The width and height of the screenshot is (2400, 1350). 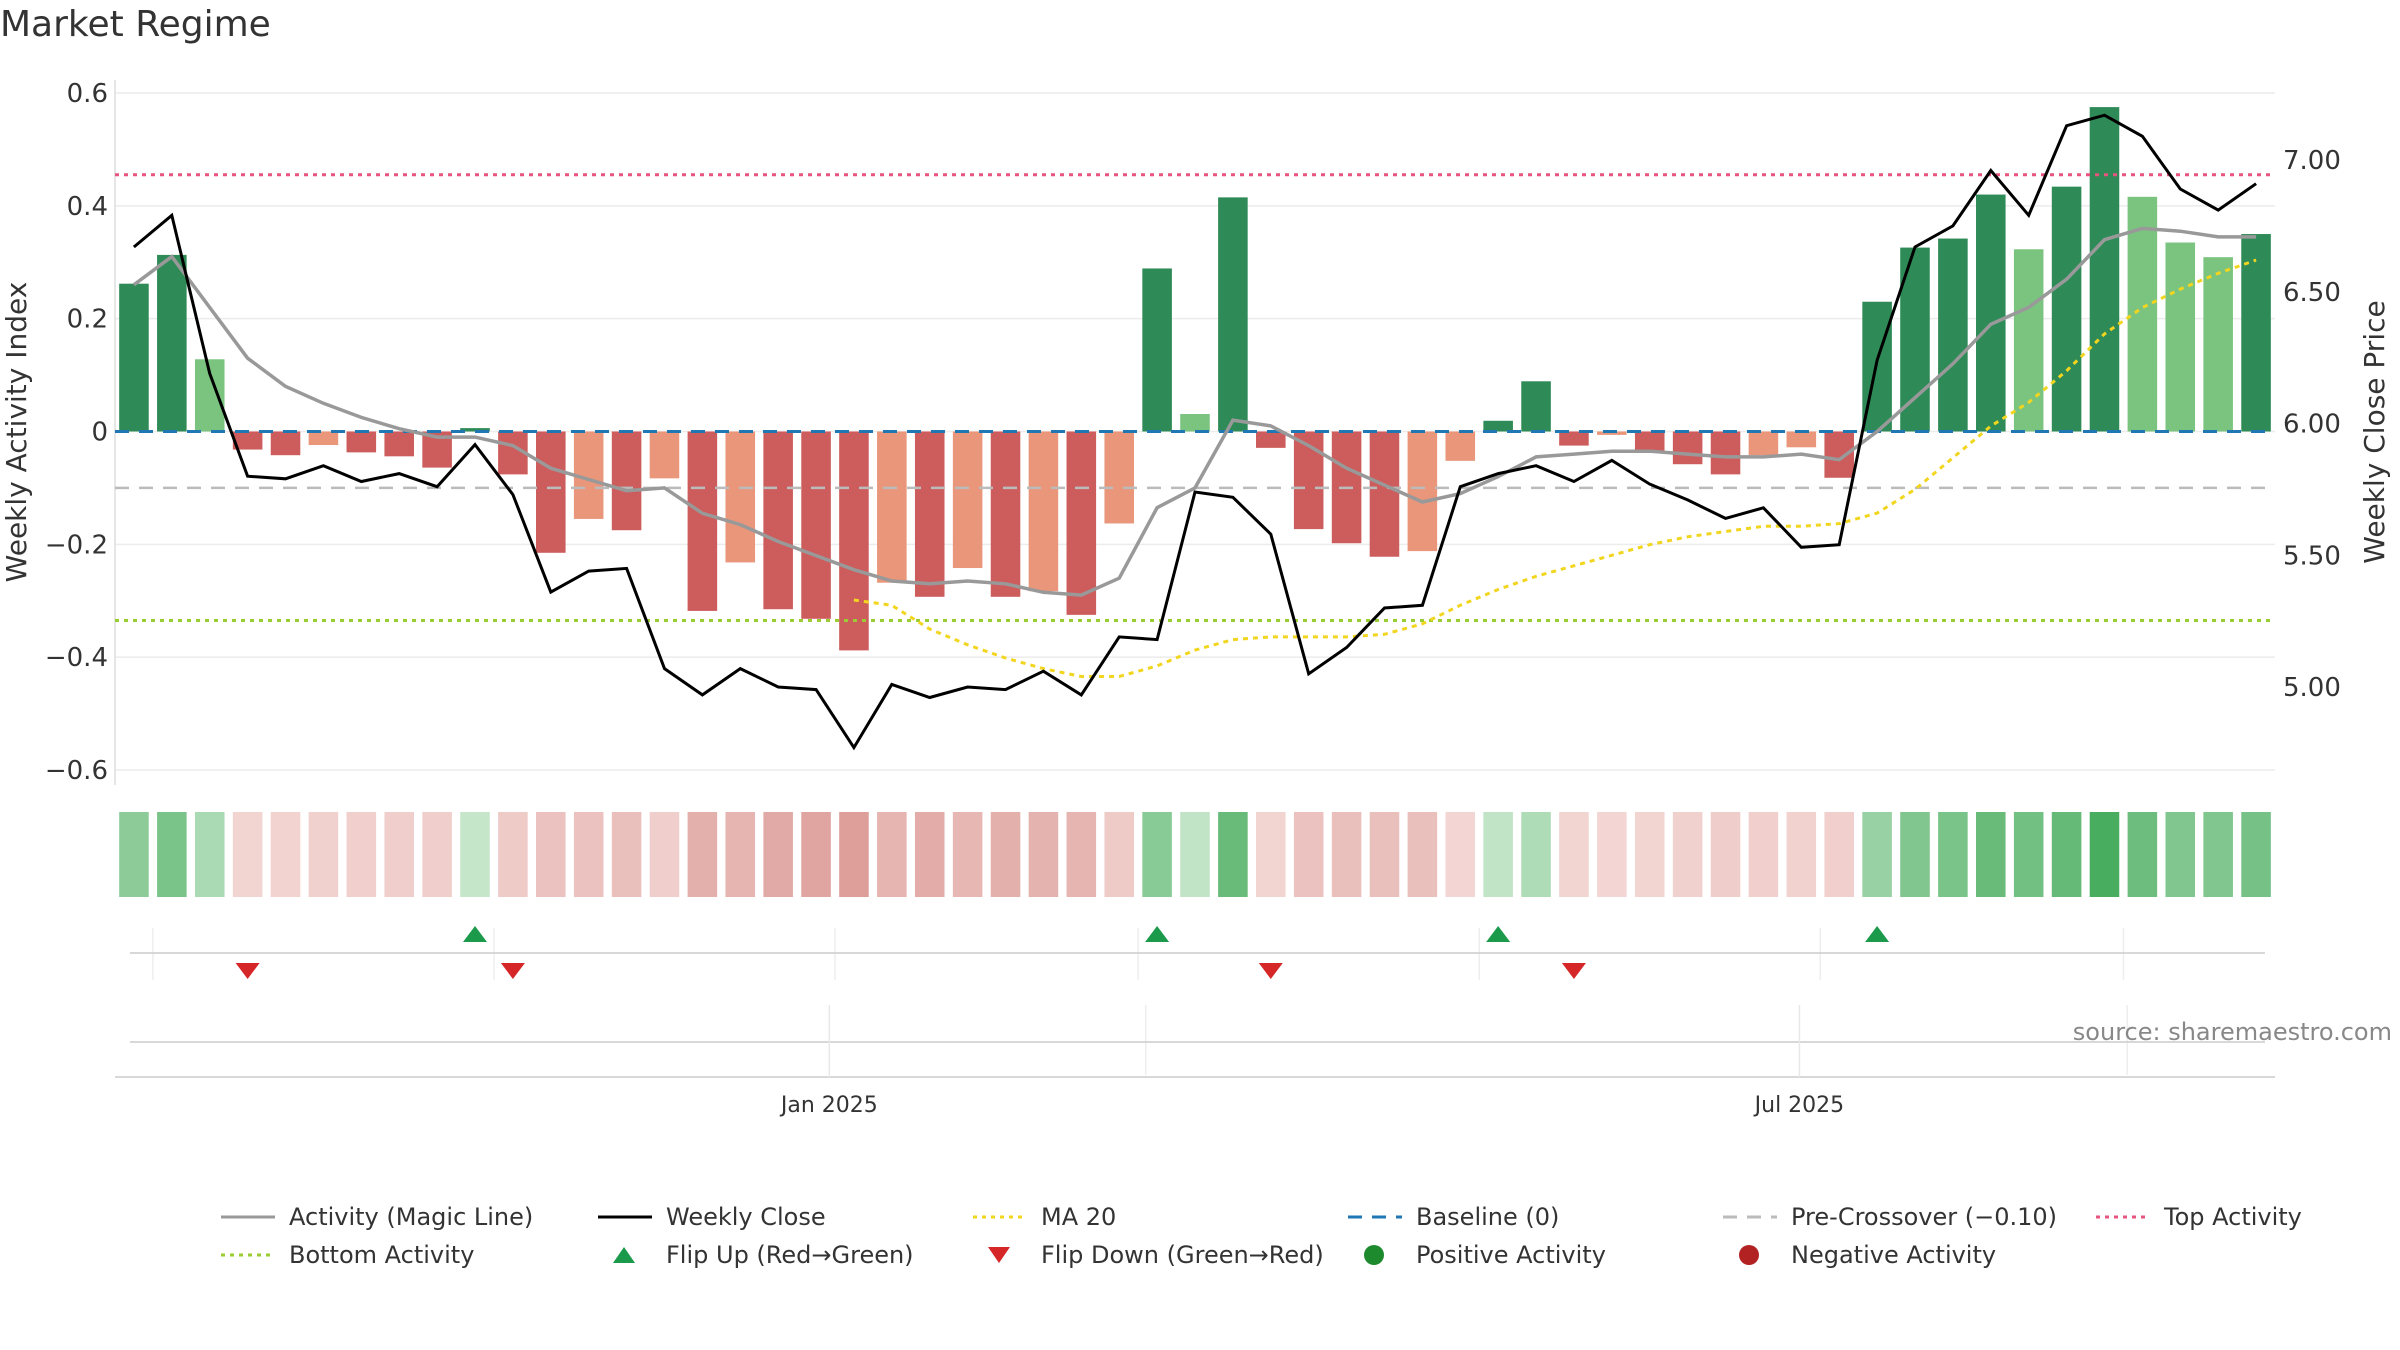 What do you see at coordinates (1079, 1217) in the screenshot?
I see `legend-label: MA 20` at bounding box center [1079, 1217].